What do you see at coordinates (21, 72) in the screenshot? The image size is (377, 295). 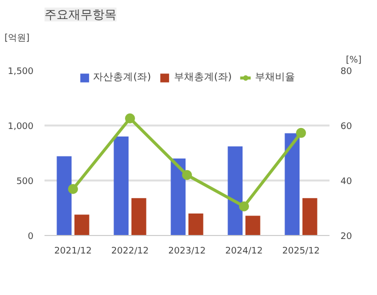 I see `y-tick-label: 1,500` at bounding box center [21, 72].